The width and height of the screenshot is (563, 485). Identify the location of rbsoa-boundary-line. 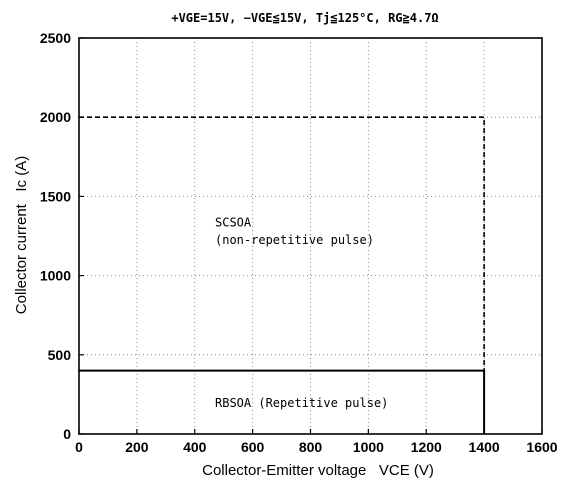
(282, 401).